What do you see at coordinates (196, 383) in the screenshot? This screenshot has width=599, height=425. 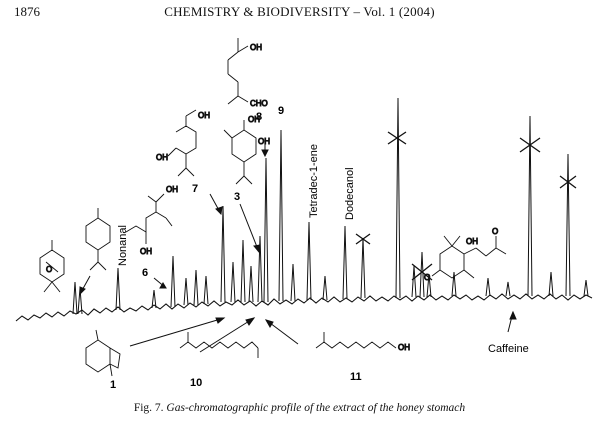 I see `compound-number-10: 10` at bounding box center [196, 383].